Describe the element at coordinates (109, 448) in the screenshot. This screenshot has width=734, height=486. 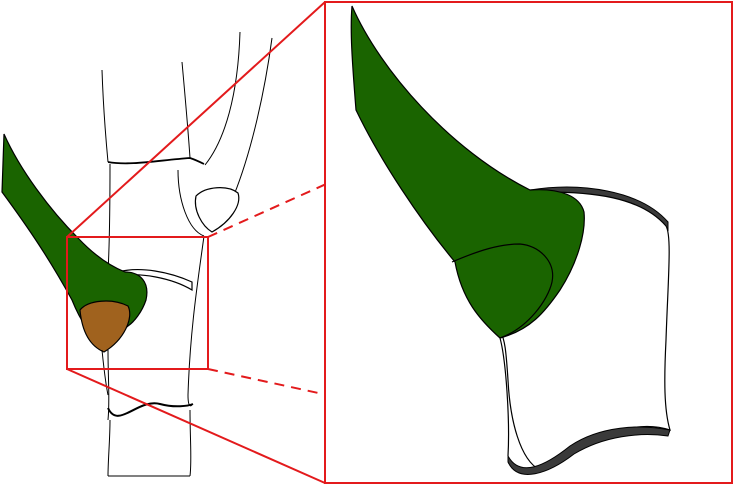
I see `bottom-segment-left-edge` at that location.